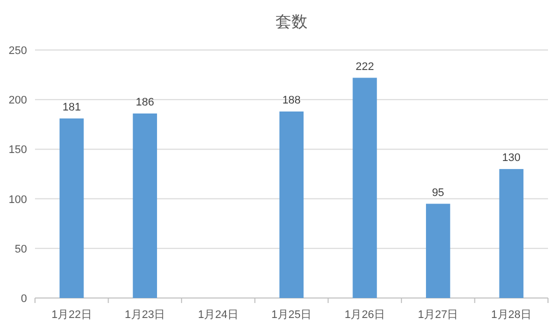 This screenshot has width=558, height=333. What do you see at coordinates (291, 100) in the screenshot?
I see `data-label: 188` at bounding box center [291, 100].